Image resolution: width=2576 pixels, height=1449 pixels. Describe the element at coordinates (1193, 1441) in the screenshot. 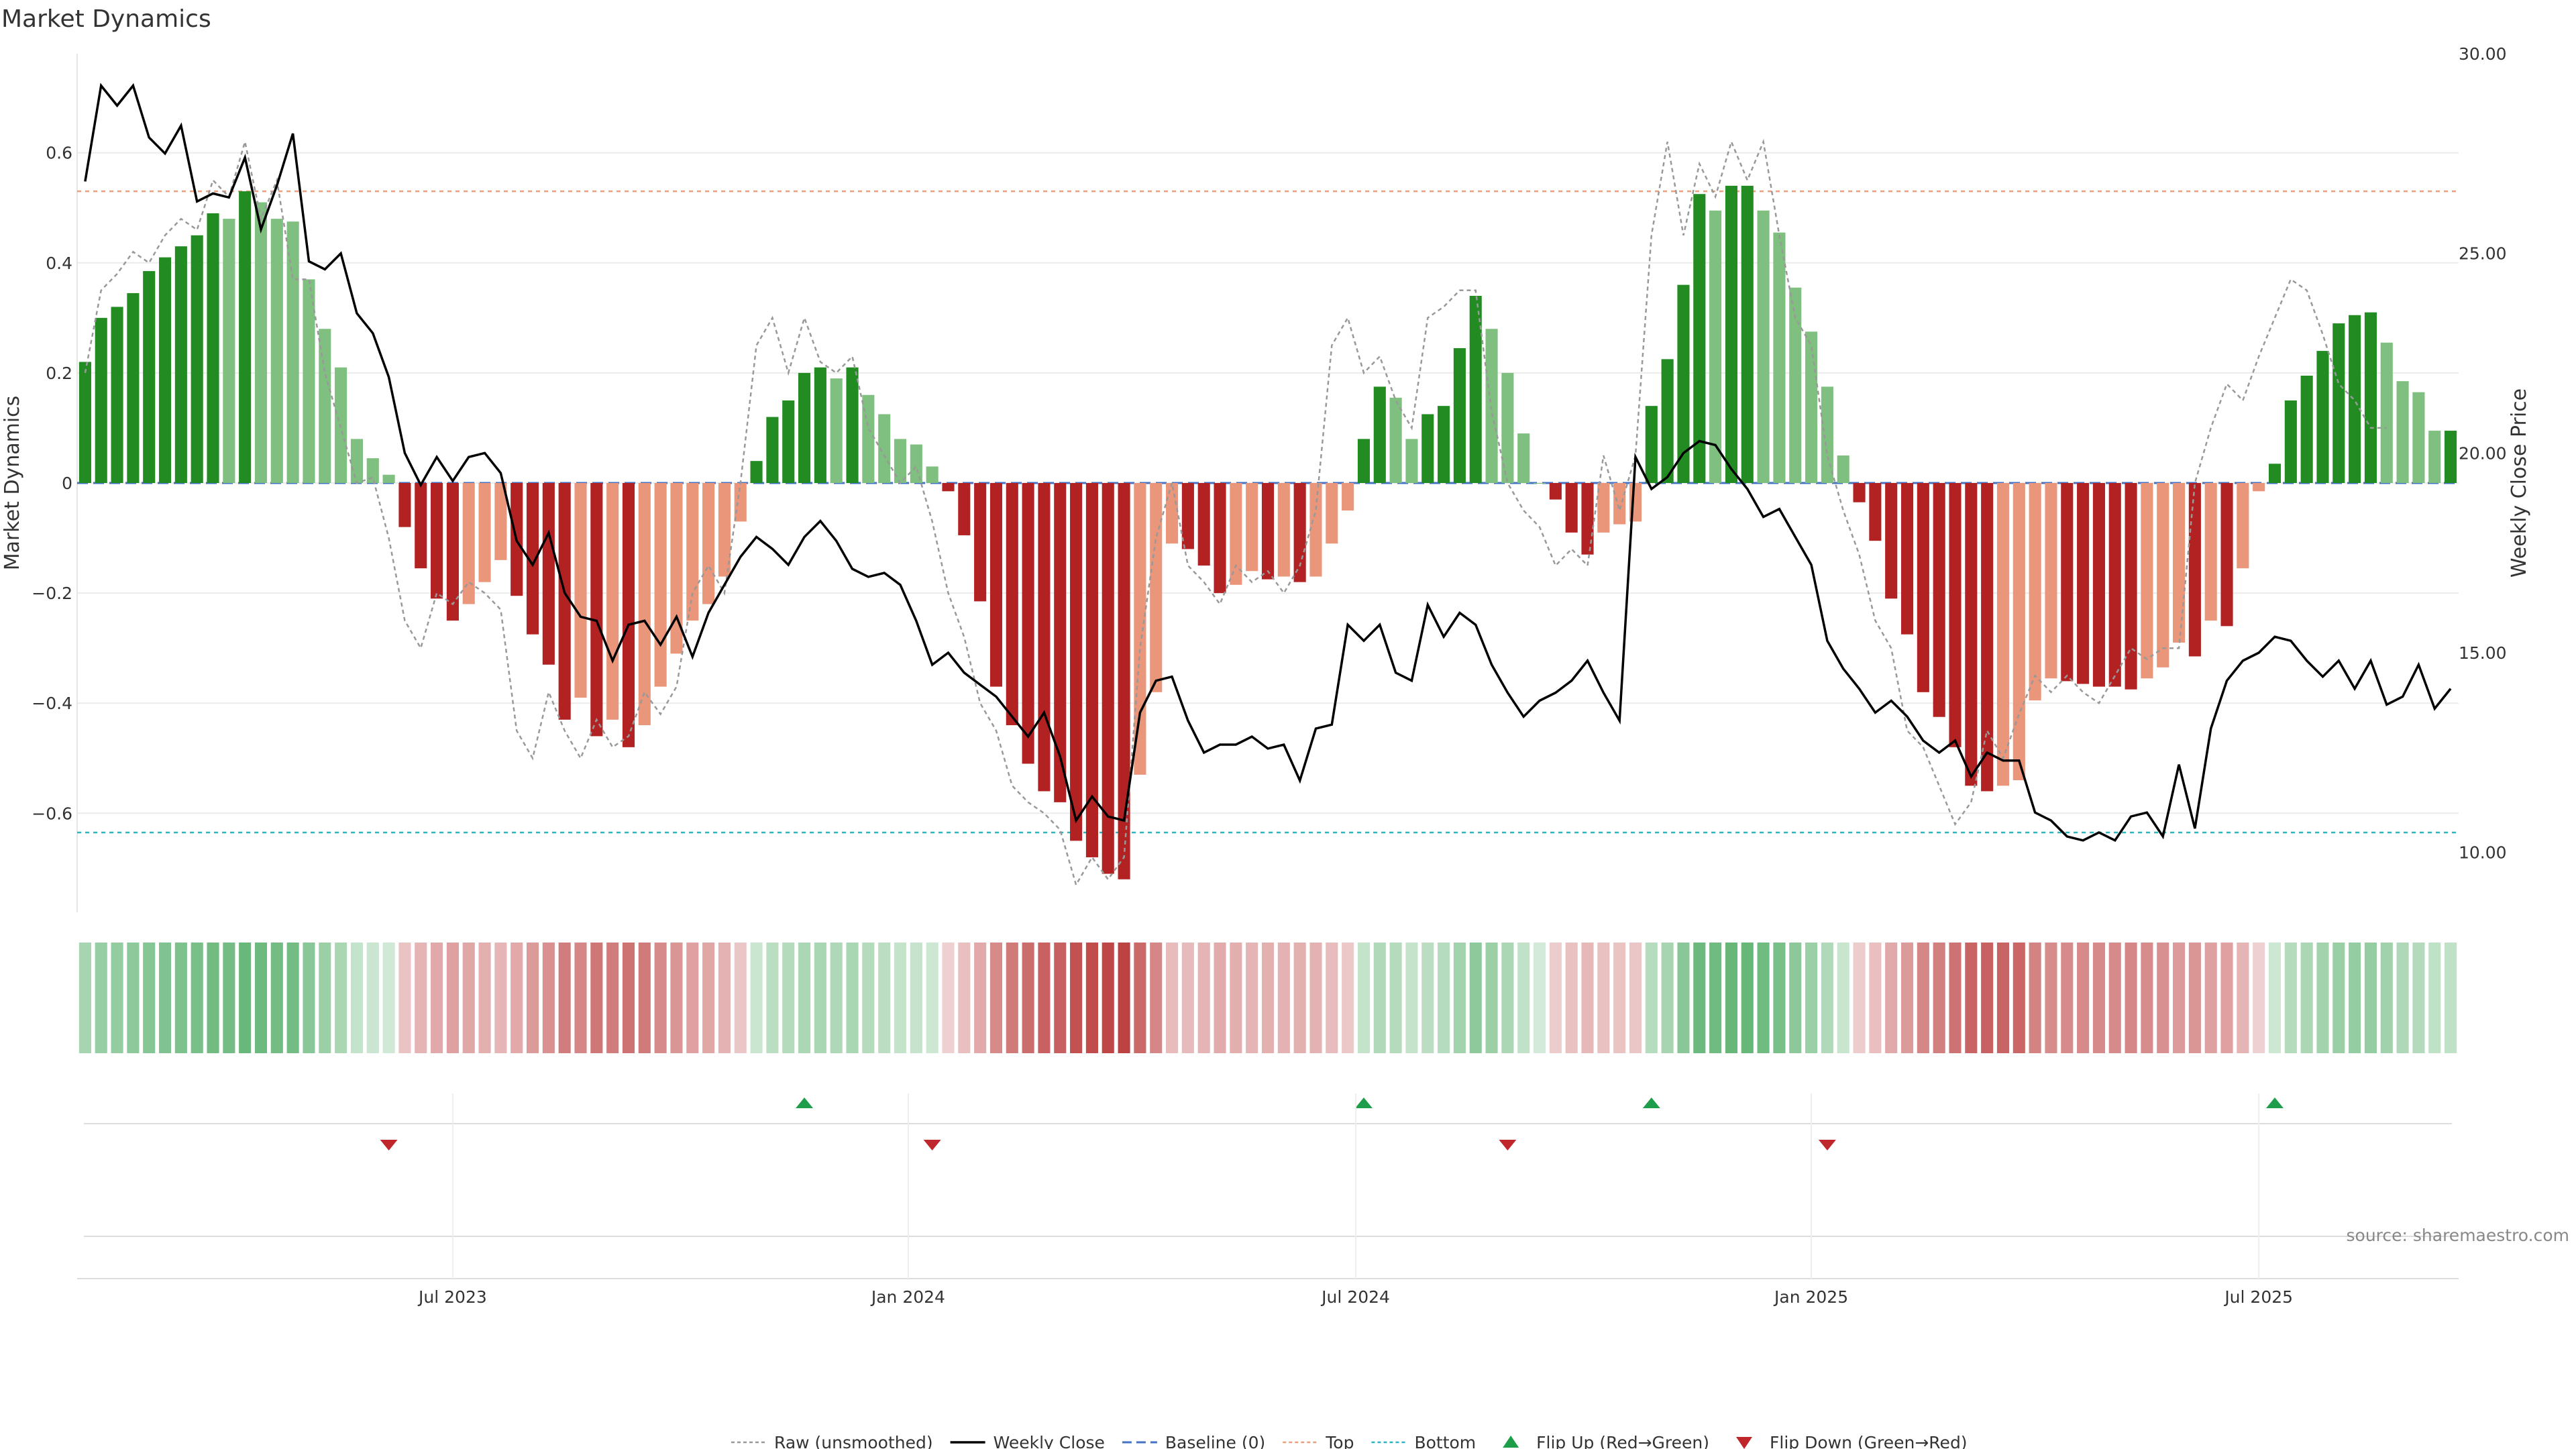

I see `legend-item-baseline: Baseline (0)` at that location.